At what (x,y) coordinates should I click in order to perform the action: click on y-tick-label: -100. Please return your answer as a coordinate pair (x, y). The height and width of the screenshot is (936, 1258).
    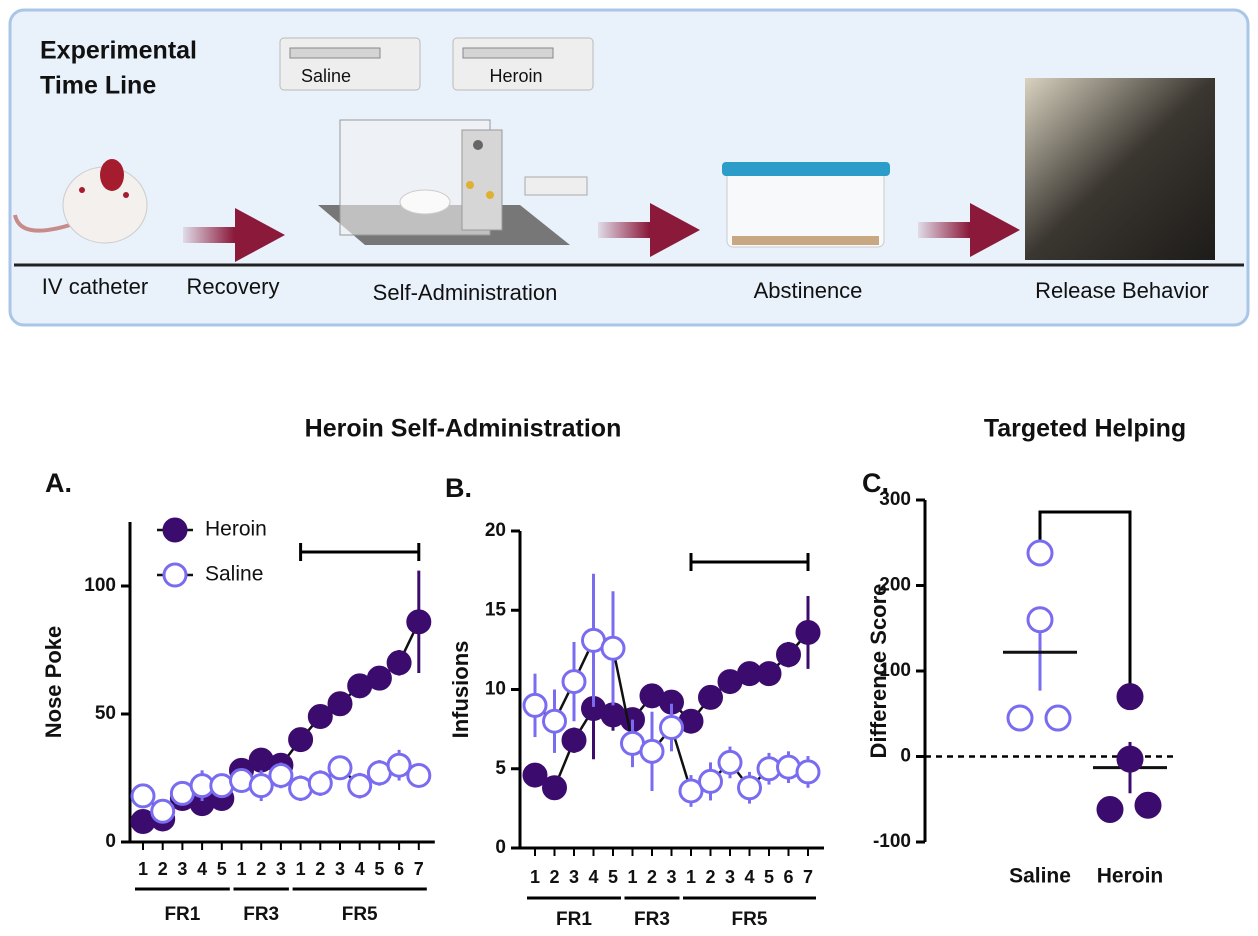
    Looking at the image, I should click on (892, 841).